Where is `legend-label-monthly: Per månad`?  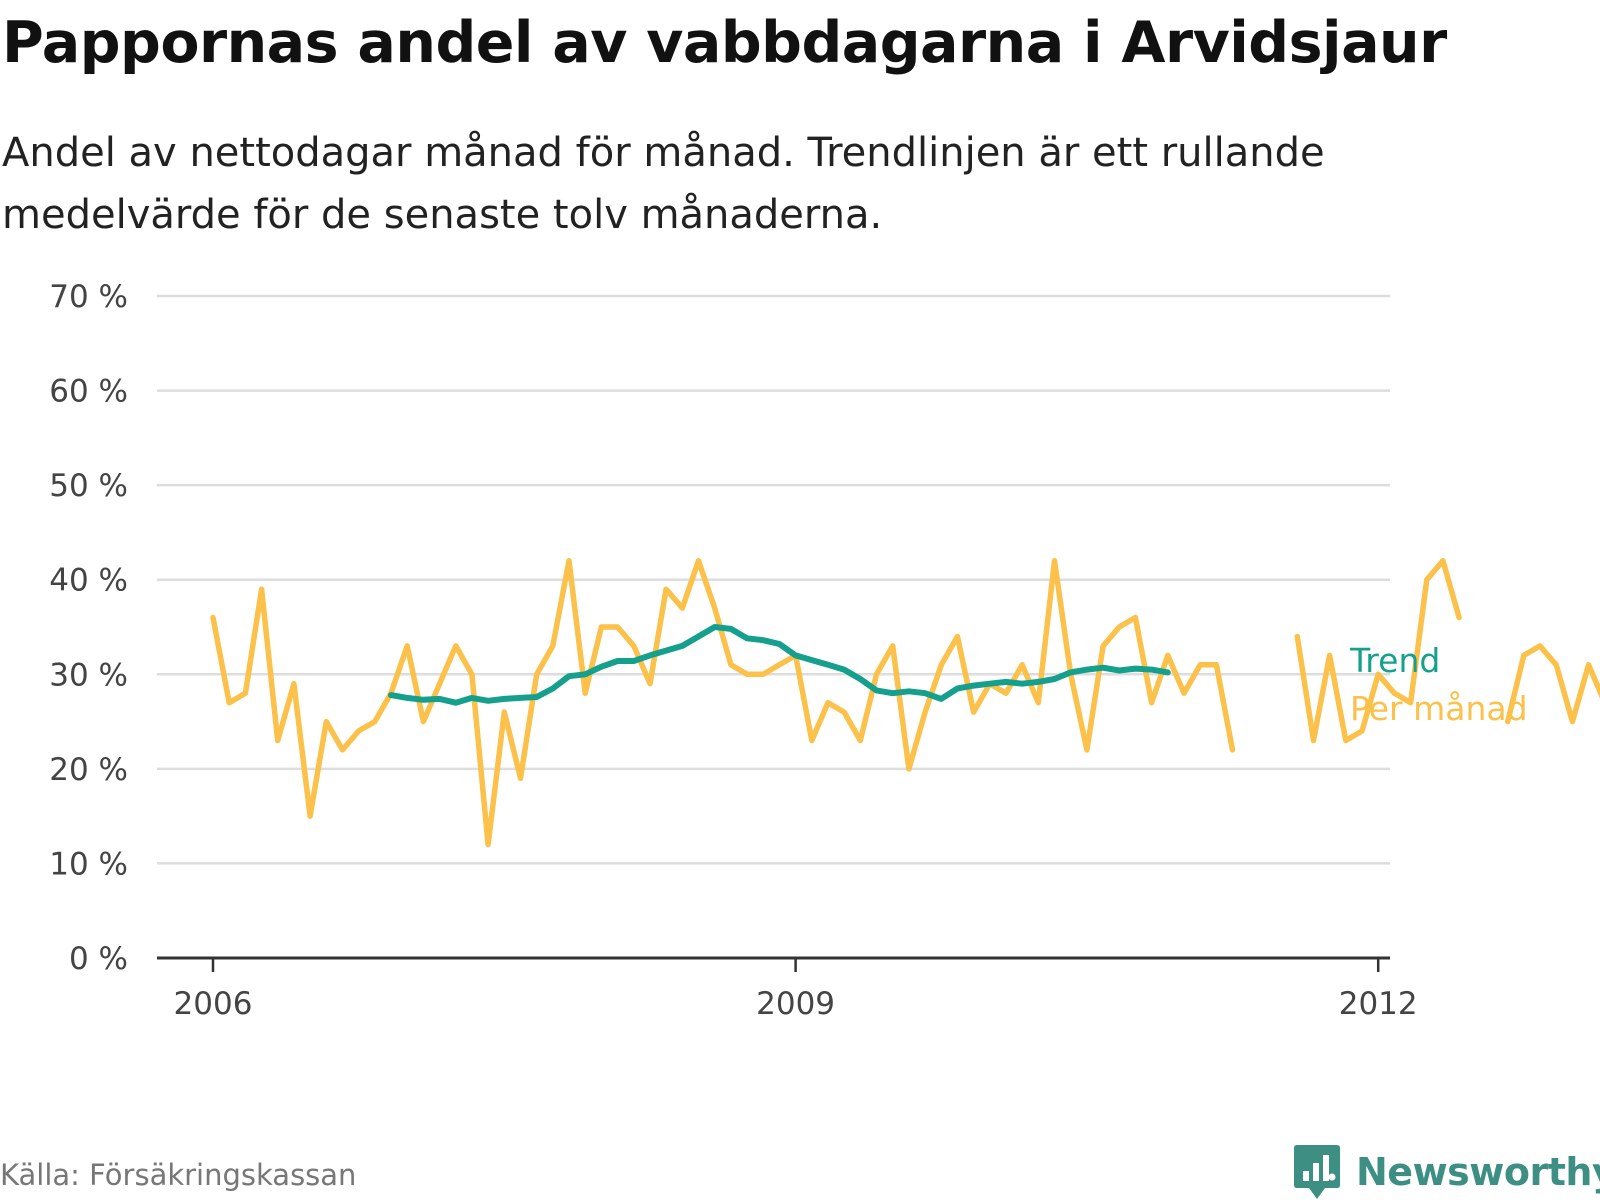 legend-label-monthly: Per månad is located at coordinates (1439, 708).